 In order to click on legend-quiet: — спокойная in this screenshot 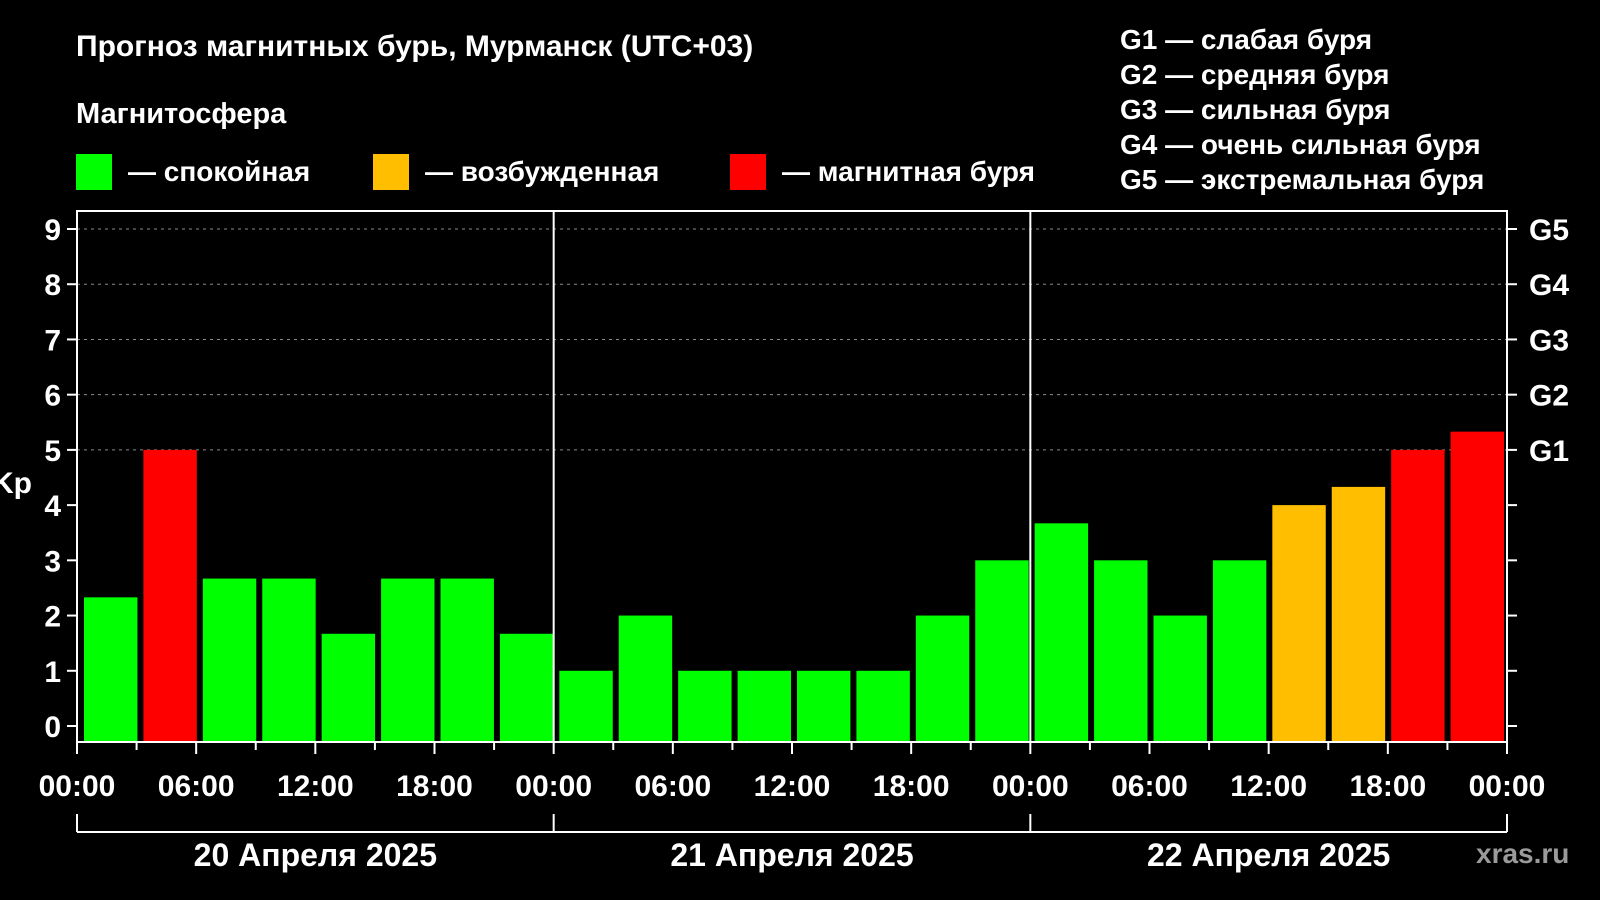, I will do `click(193, 172)`.